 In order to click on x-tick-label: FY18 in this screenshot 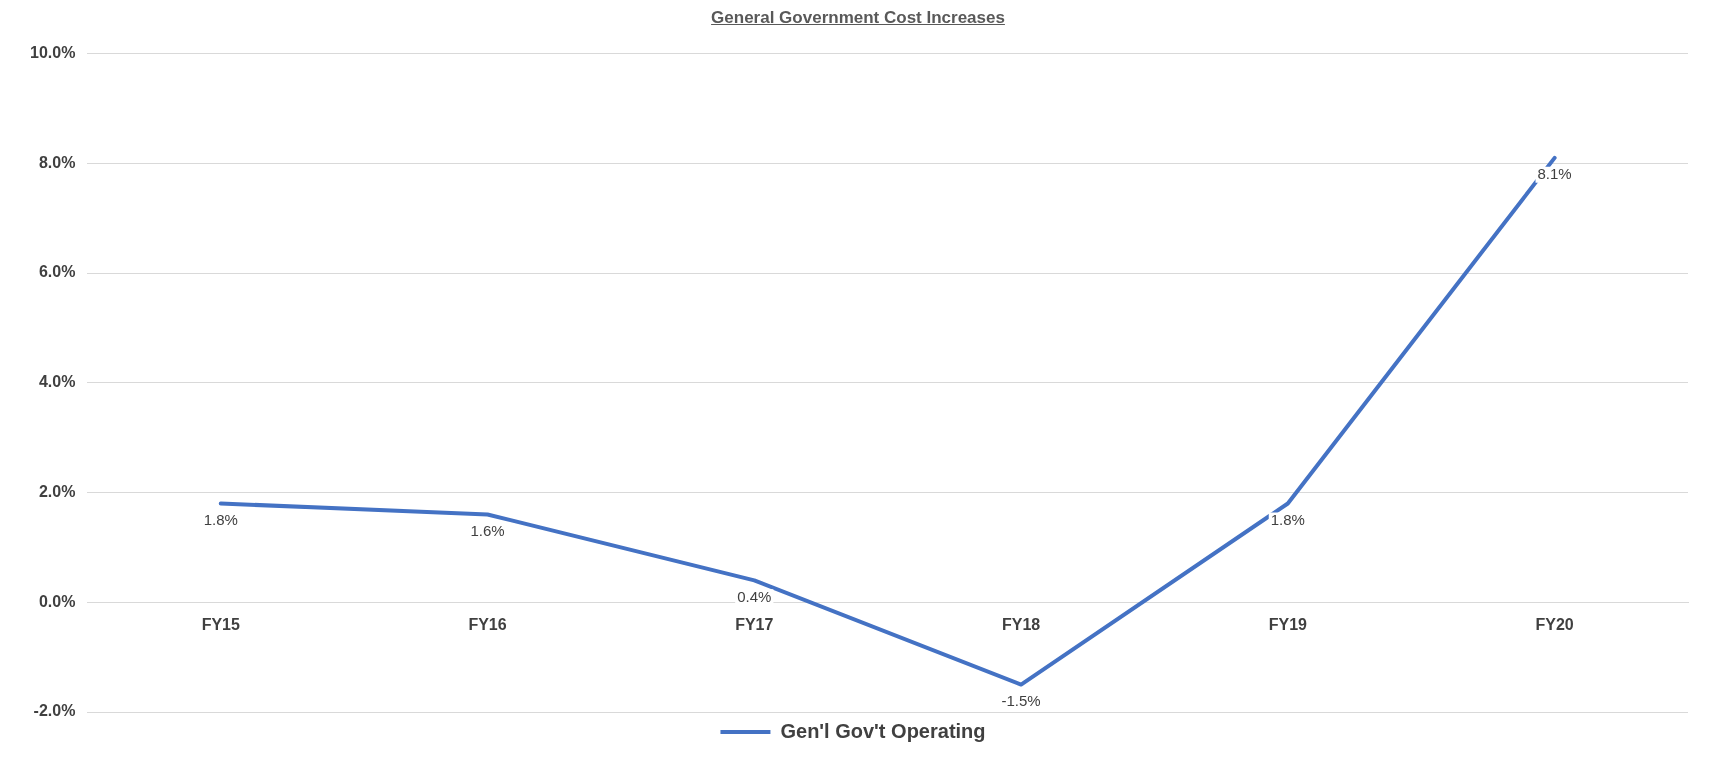, I will do `click(1021, 625)`.